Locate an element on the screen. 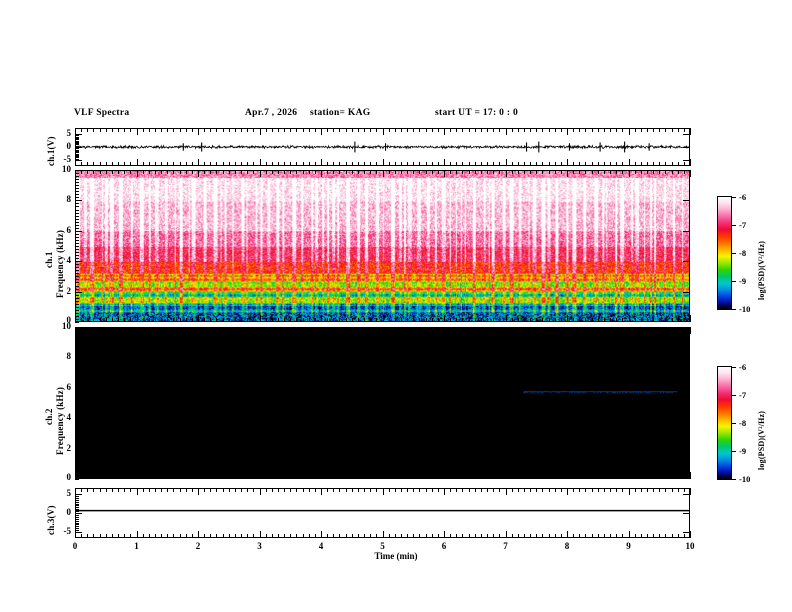 The image size is (792, 612). ch1-freq-tick-label: 2 is located at coordinates (69, 290).